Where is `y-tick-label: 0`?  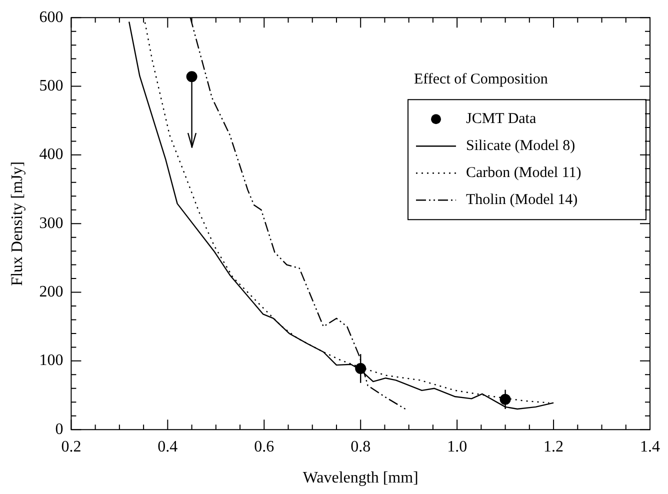
y-tick-label: 0 is located at coordinates (59, 429).